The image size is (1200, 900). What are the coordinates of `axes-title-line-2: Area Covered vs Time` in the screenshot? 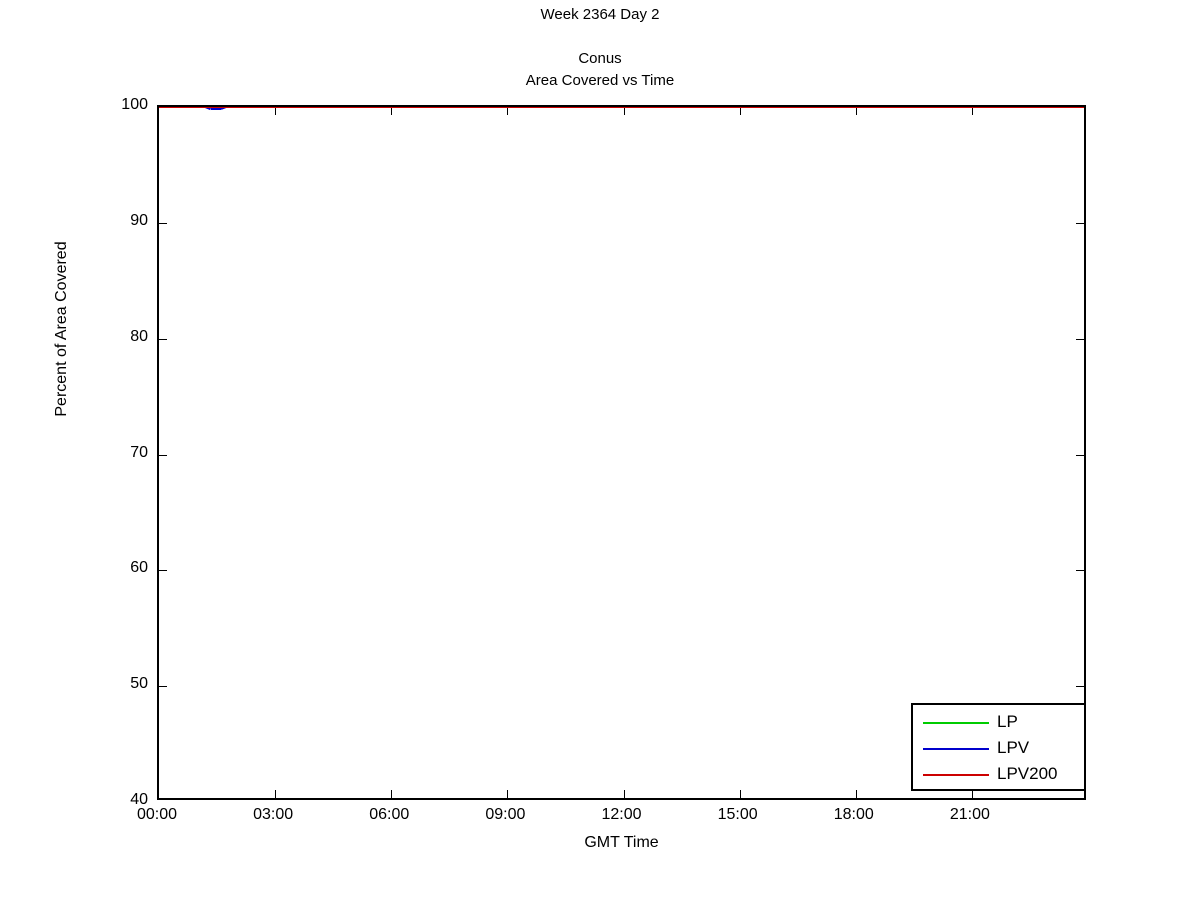 It's located at (600, 80).